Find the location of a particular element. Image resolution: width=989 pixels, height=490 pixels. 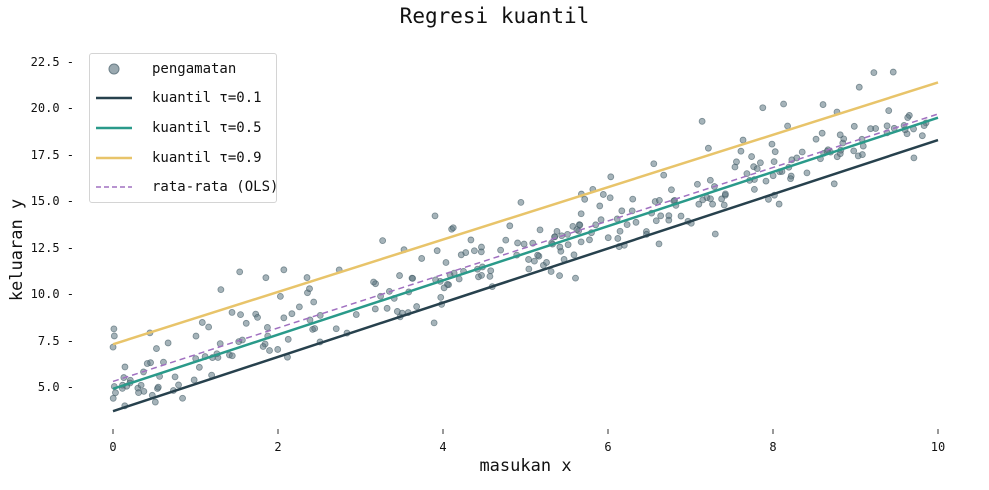

legend-item-observations: pengamatan is located at coordinates (163, 69).